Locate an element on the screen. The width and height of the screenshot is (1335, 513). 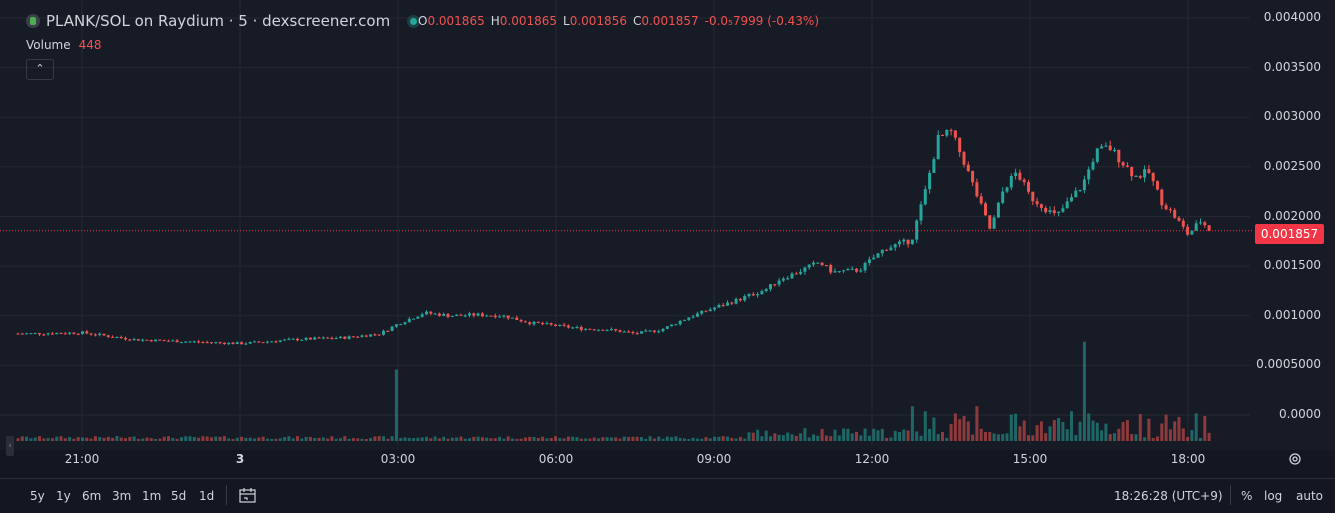
range-6m: 6m is located at coordinates (92, 496).